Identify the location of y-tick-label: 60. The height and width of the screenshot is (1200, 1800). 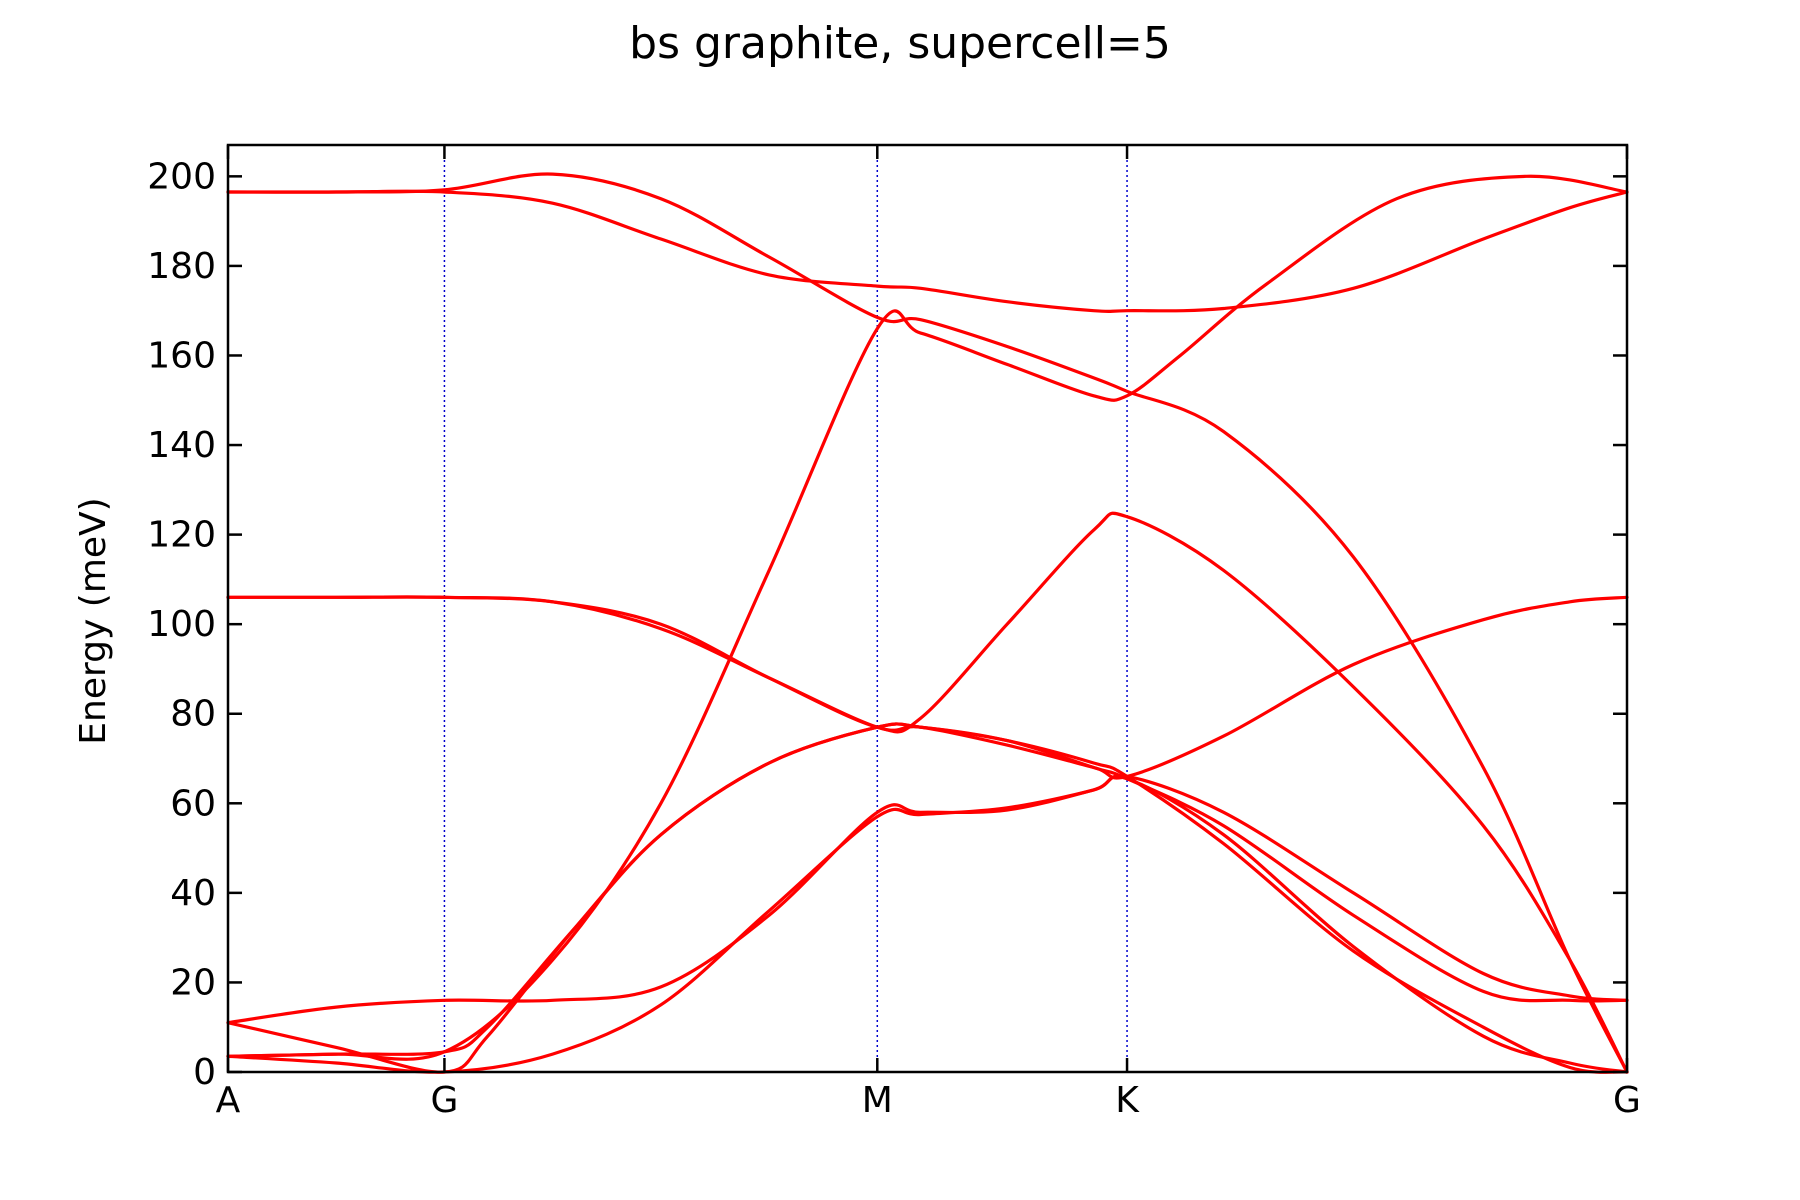
(193, 803).